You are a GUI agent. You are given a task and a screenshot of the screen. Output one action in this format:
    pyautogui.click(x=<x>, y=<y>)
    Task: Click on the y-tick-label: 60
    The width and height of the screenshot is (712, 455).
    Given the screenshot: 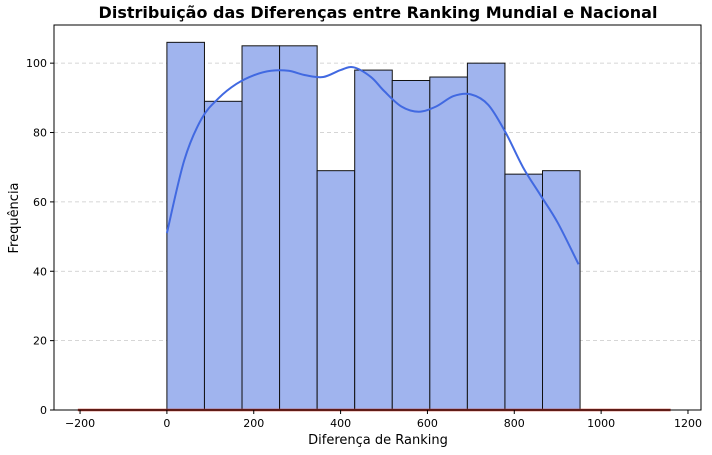 What is the action you would take?
    pyautogui.click(x=40, y=202)
    